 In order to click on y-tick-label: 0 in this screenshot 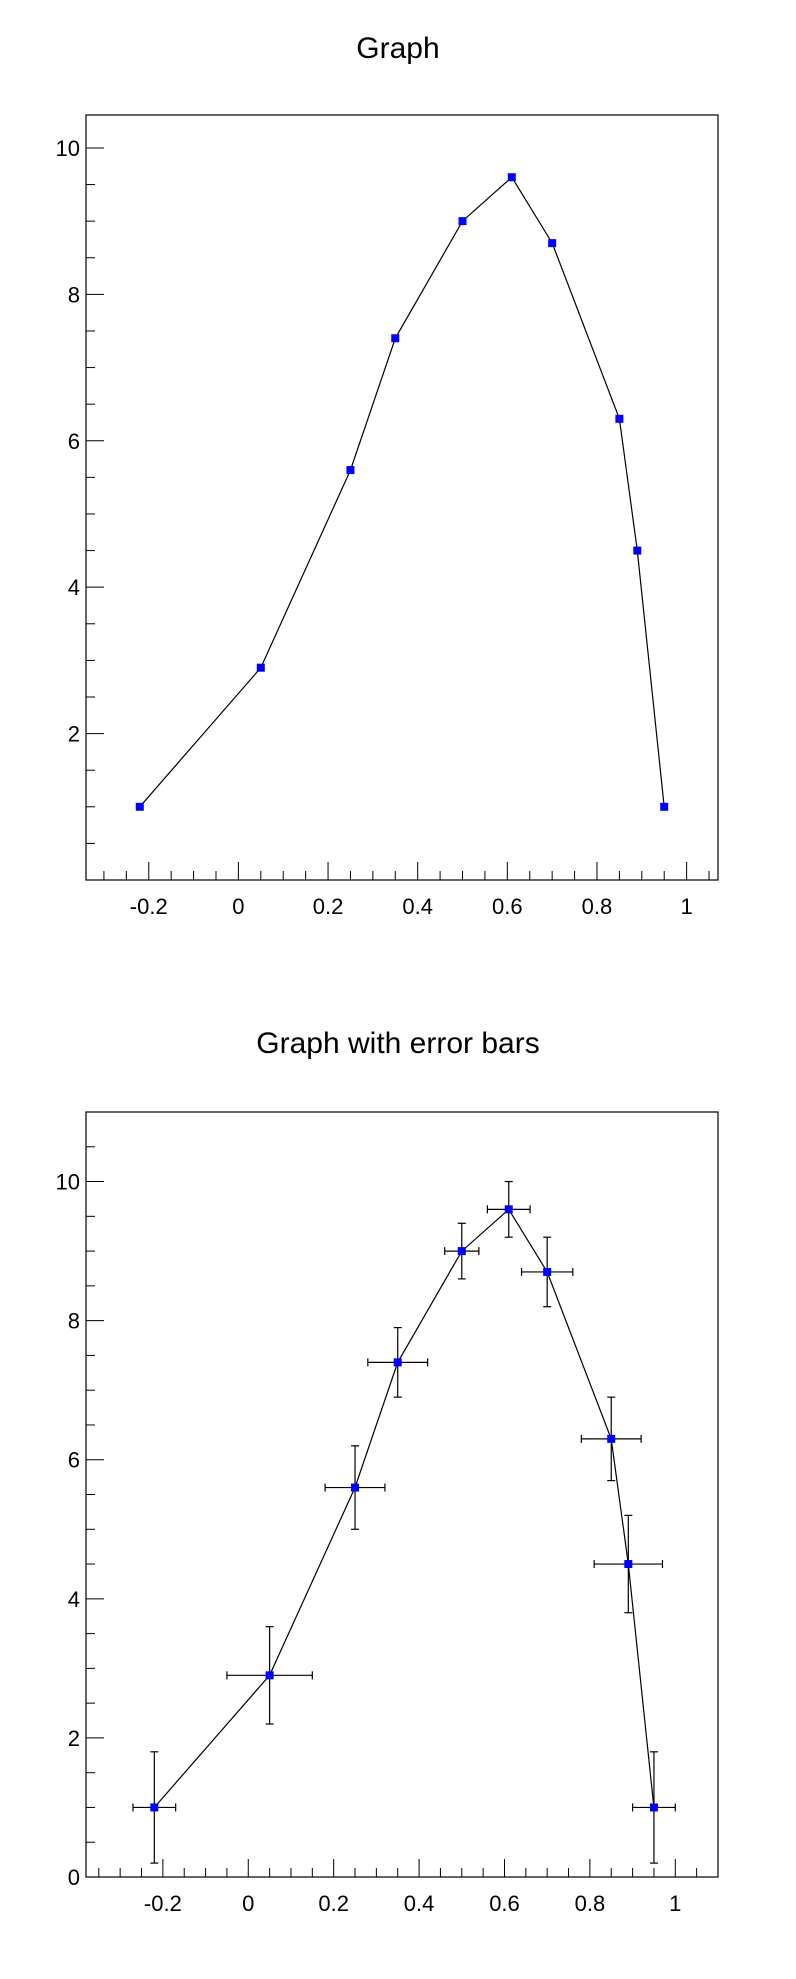, I will do `click(74, 1877)`.